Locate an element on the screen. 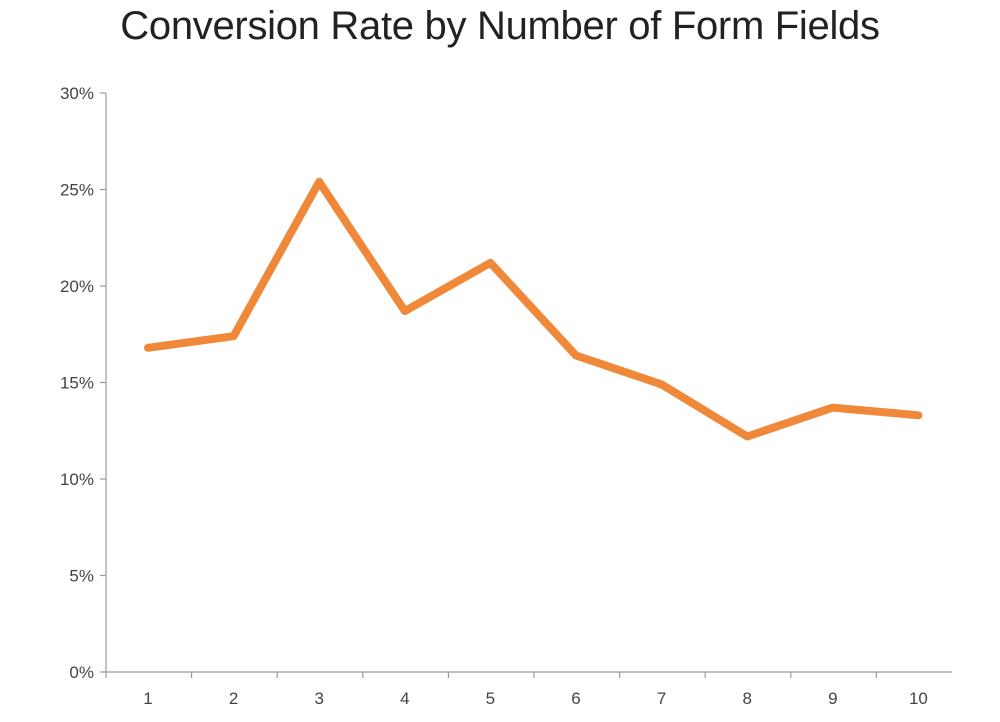  x-tick-label: 6 is located at coordinates (575, 698).